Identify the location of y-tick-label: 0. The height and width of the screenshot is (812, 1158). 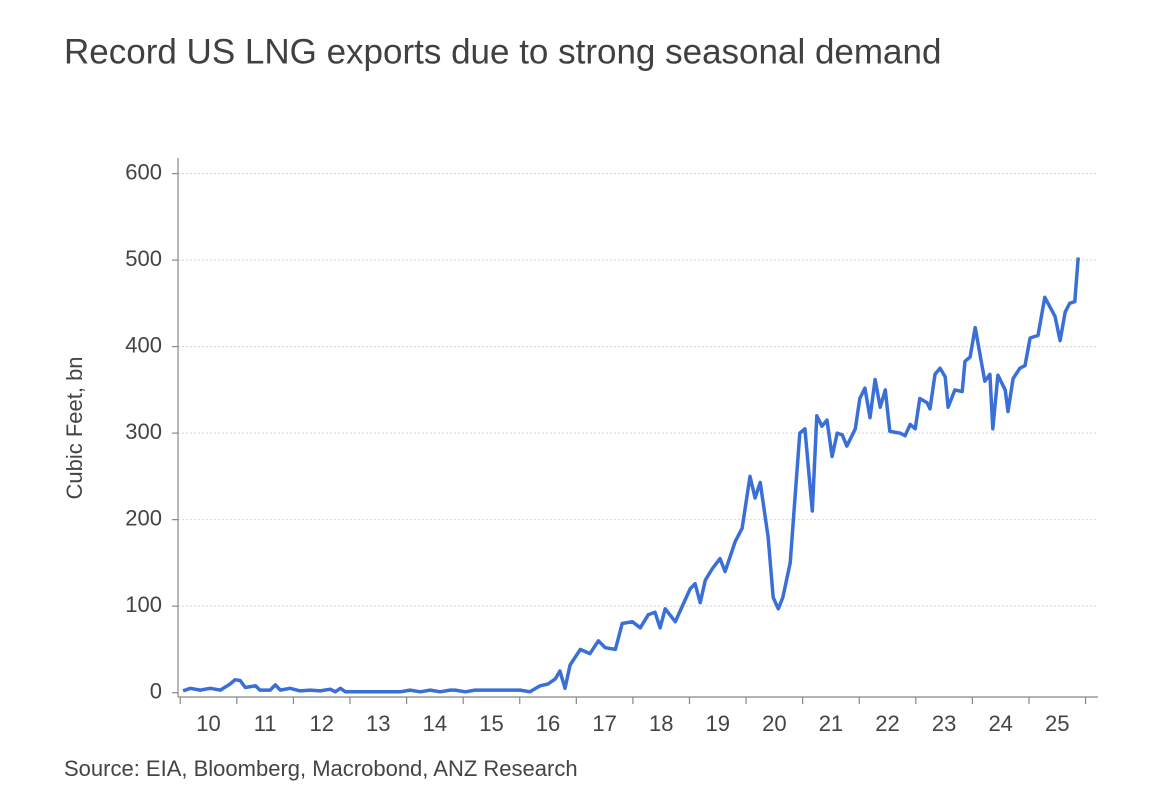
(156, 690).